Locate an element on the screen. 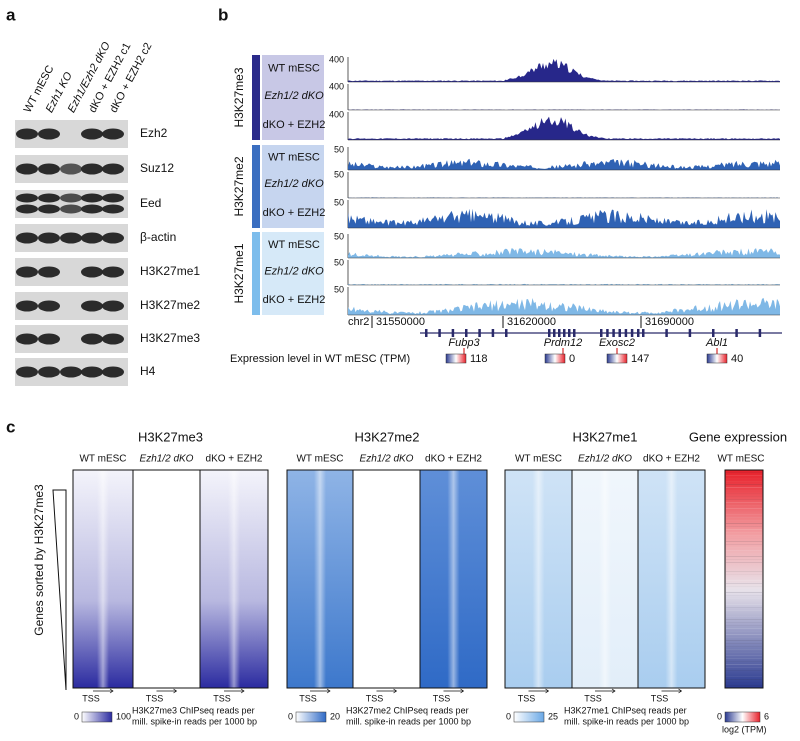 The width and height of the screenshot is (800, 741). track-name: dKO + EZH2 is located at coordinates (294, 300).